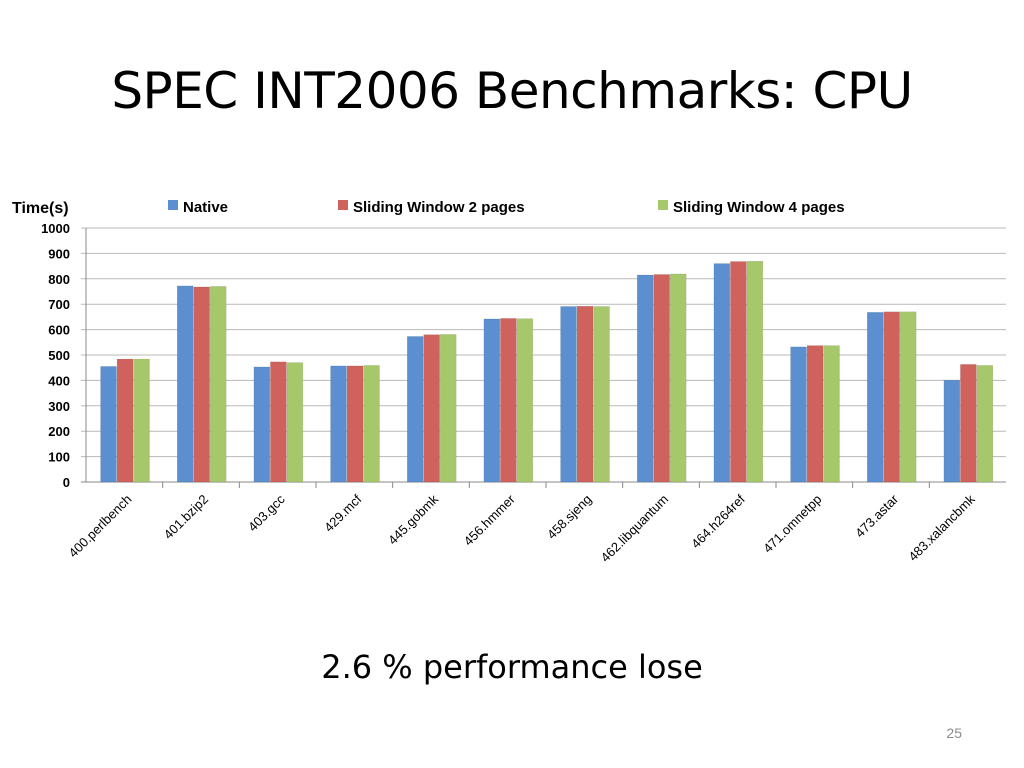  Describe the element at coordinates (759, 207) in the screenshot. I see `legend-label: Sliding Window 4 pages` at that location.